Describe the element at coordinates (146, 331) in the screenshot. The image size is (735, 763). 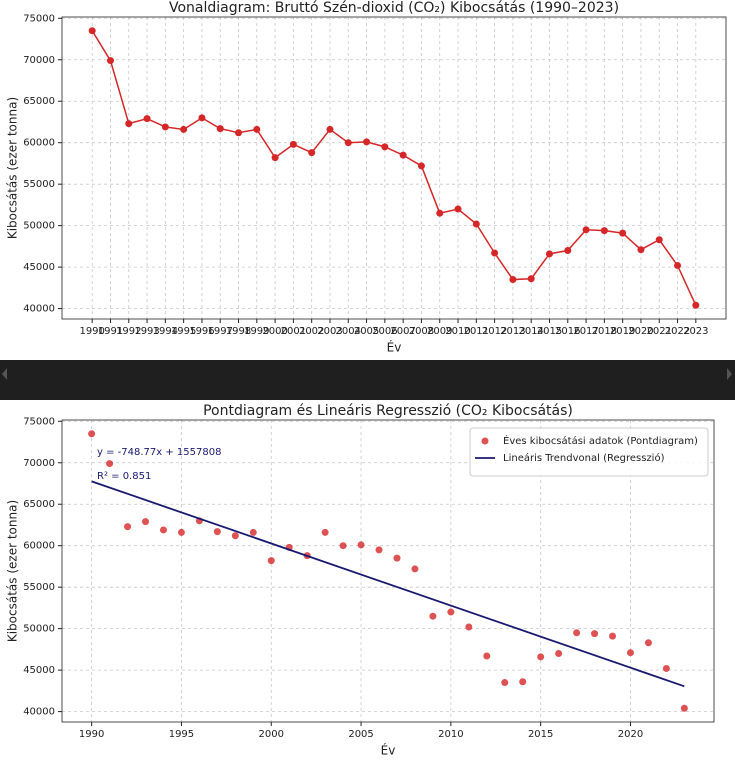
I see `x-tick-label: 1993` at that location.